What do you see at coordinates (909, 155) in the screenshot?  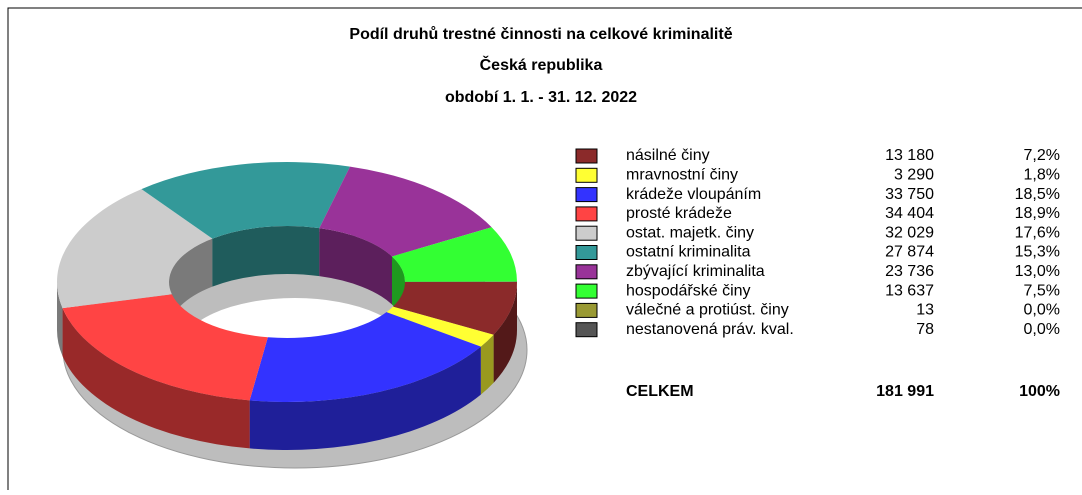 I see `value-label: 13 180` at bounding box center [909, 155].